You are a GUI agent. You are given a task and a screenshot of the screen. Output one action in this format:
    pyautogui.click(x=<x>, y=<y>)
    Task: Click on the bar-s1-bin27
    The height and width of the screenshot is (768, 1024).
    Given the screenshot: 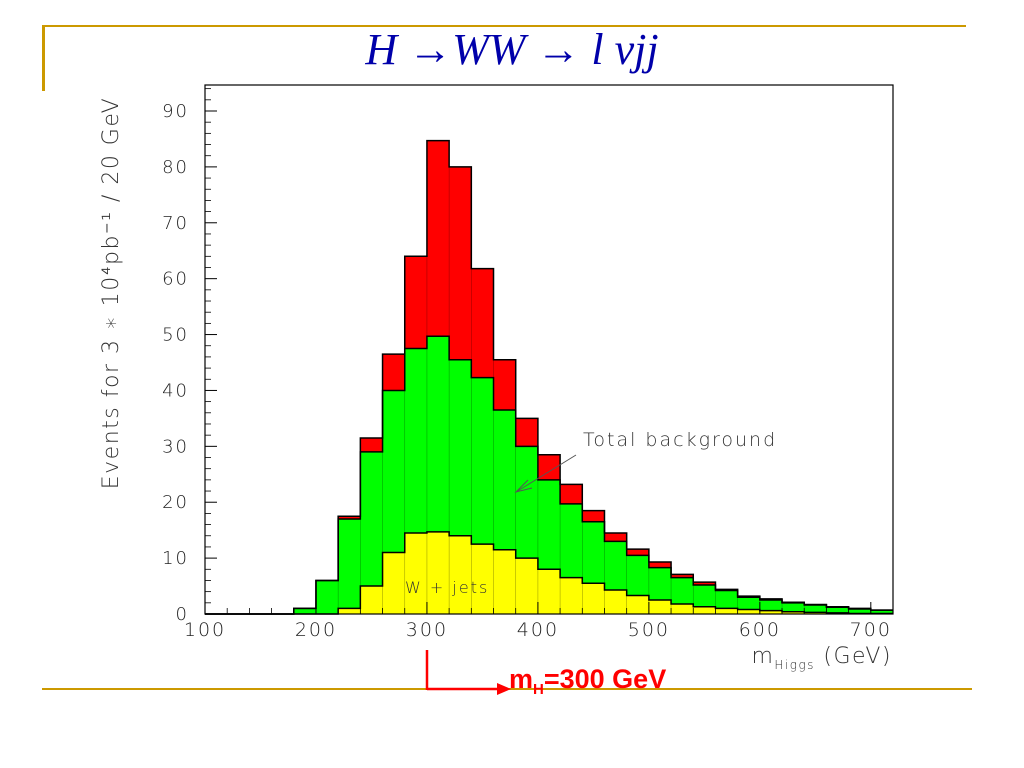 What is the action you would take?
    pyautogui.click(x=815, y=609)
    